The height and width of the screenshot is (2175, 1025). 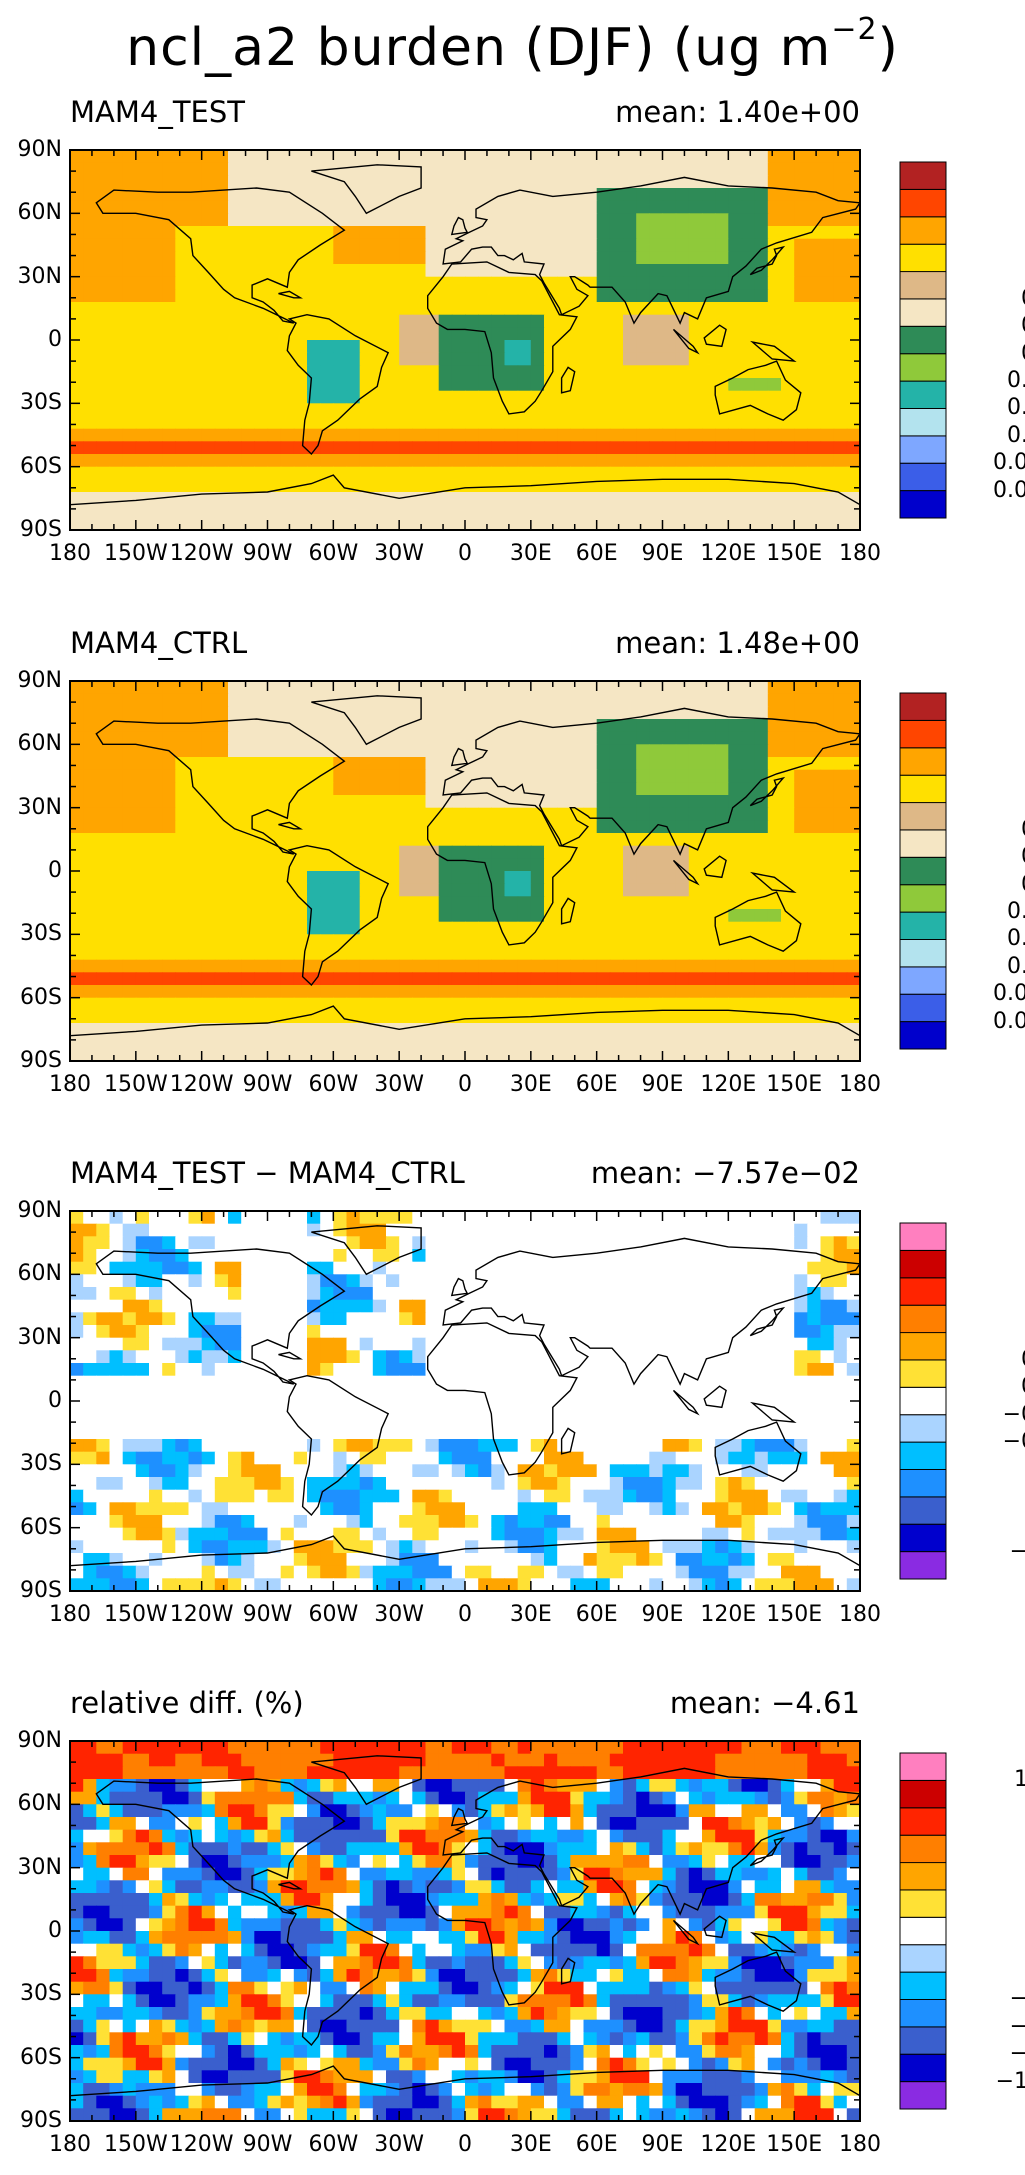 I want to click on panel-title: MAM4_CTRL, so click(x=159, y=643).